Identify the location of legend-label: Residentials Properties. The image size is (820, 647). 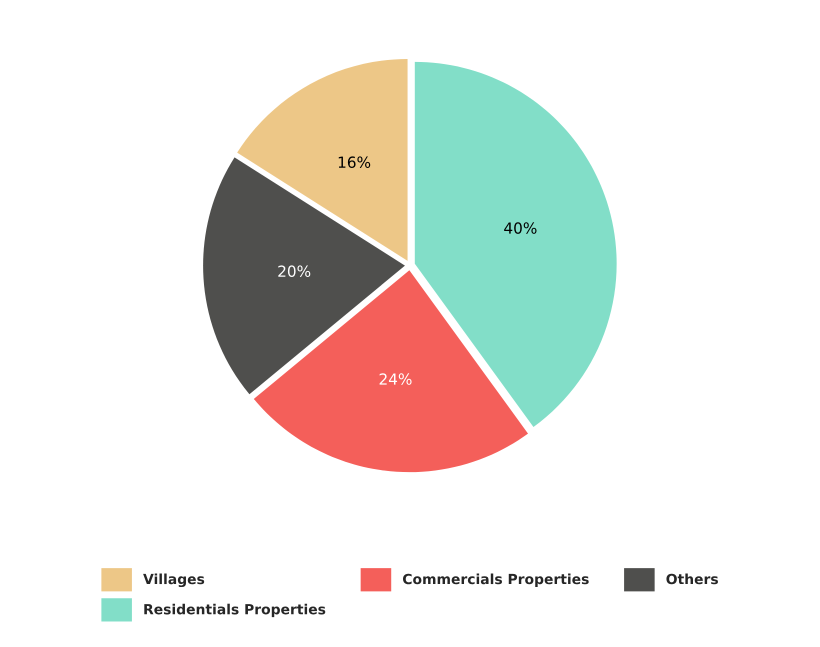
(235, 611).